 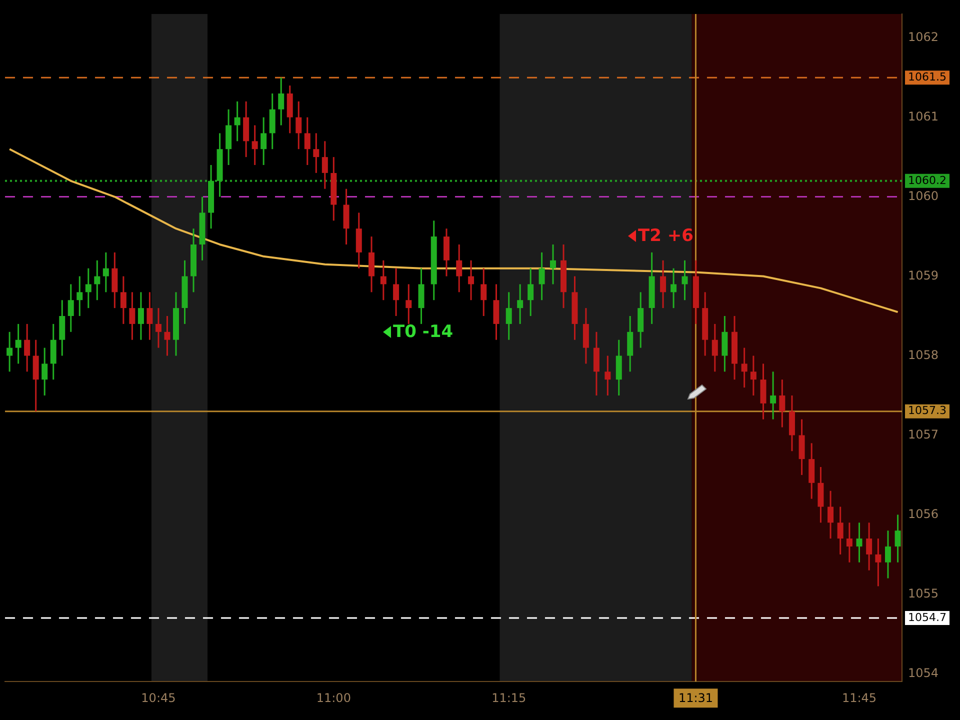 What do you see at coordinates (666, 236) in the screenshot?
I see `annotation: T2 +6` at bounding box center [666, 236].